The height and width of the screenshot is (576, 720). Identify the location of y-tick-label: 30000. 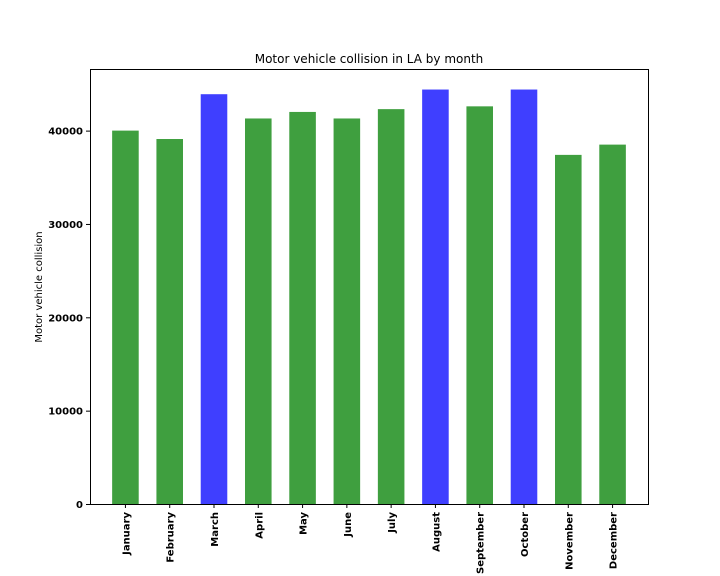
(65, 225).